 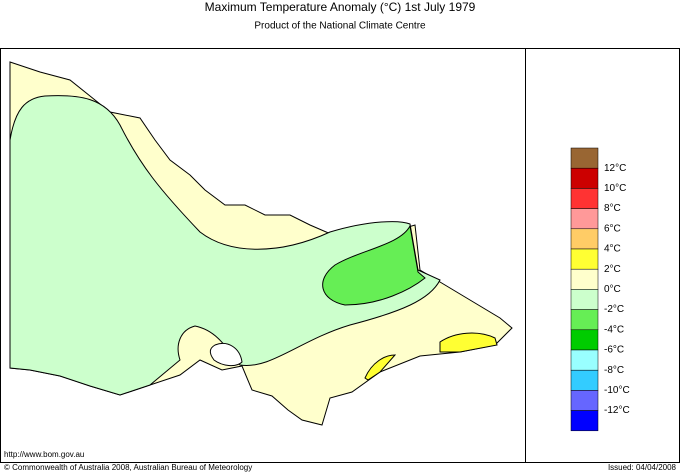 I want to click on legend-label: -12°C, so click(x=617, y=410).